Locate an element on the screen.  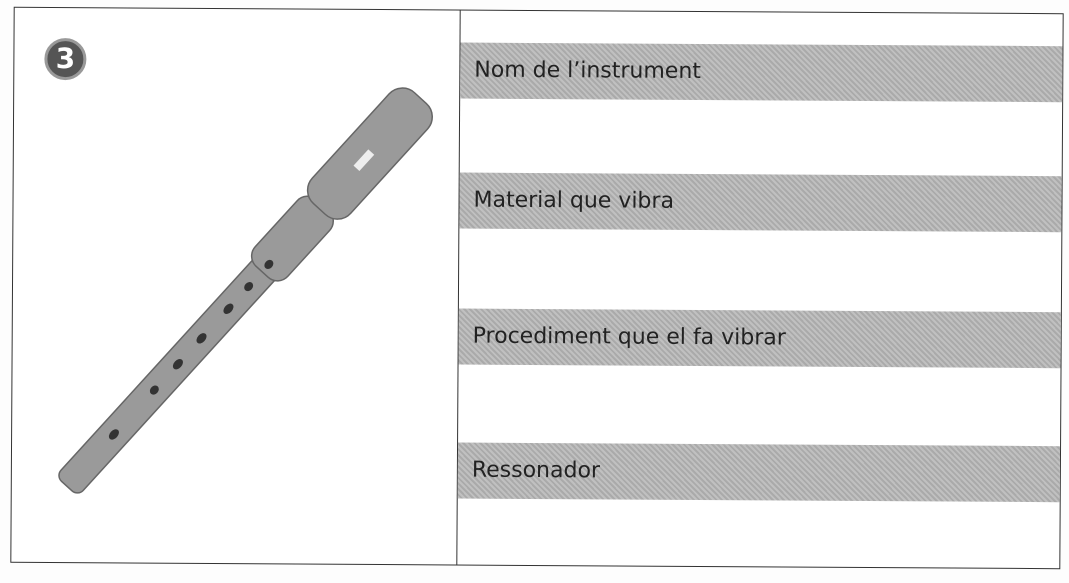
field-label: Material que vibra is located at coordinates (760, 202).